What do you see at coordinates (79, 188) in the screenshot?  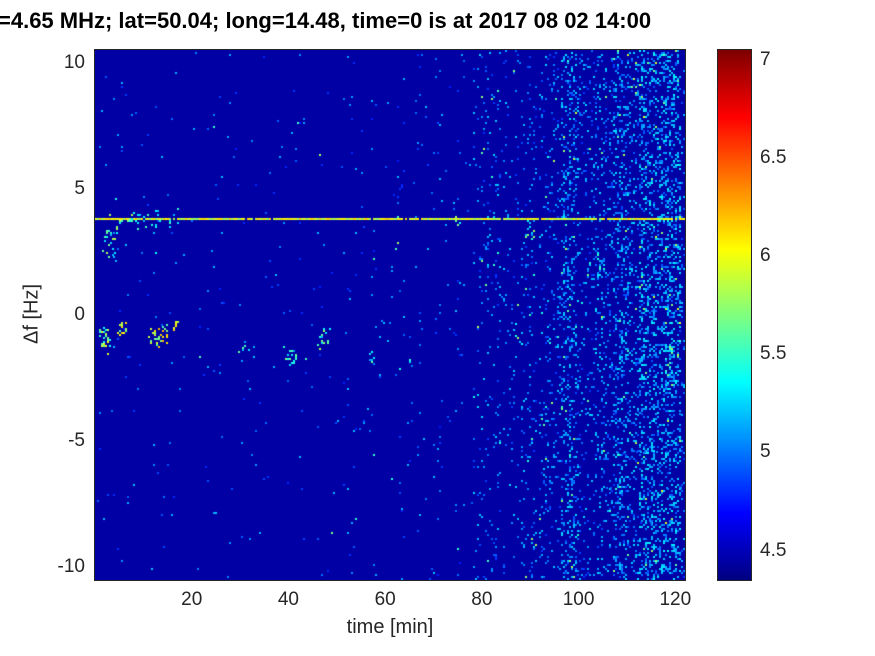 I see `y-tick-label: 5` at bounding box center [79, 188].